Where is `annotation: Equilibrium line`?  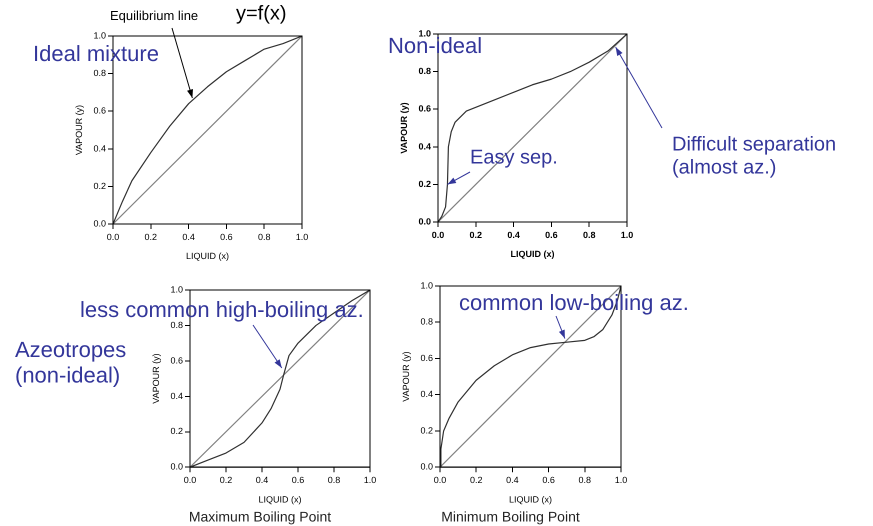
annotation: Equilibrium line is located at coordinates (154, 16).